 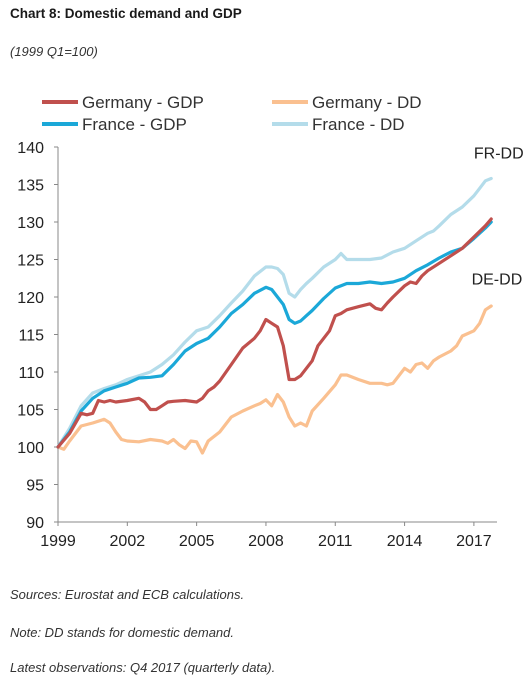 What do you see at coordinates (128, 541) in the screenshot?
I see `x-tick-label: 2002` at bounding box center [128, 541].